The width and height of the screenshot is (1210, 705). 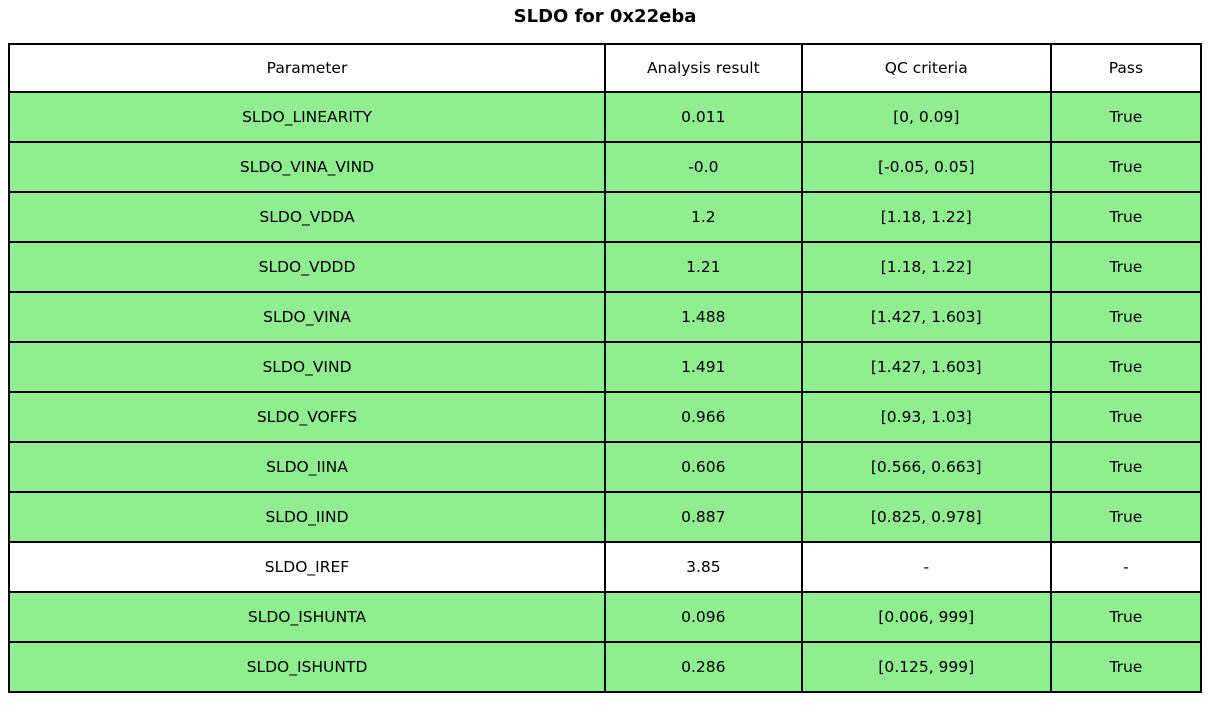 I want to click on table-row: SLDO_IREF 3.85 - -, so click(x=605, y=567).